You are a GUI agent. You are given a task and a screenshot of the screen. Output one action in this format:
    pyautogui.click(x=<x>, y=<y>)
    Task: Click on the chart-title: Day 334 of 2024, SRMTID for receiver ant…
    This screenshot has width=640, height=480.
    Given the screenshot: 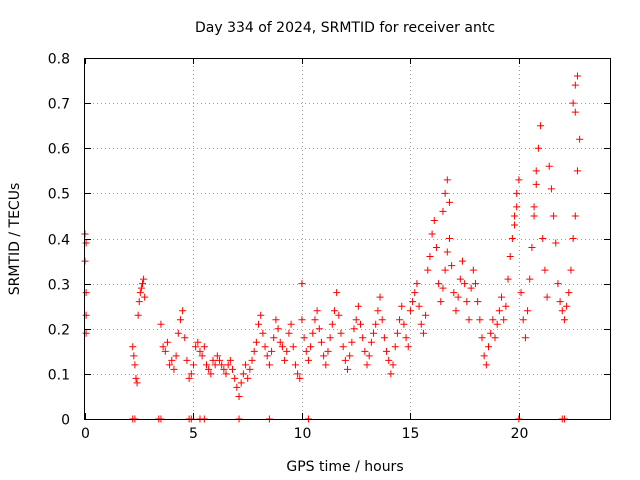 What is the action you would take?
    pyautogui.click(x=345, y=28)
    